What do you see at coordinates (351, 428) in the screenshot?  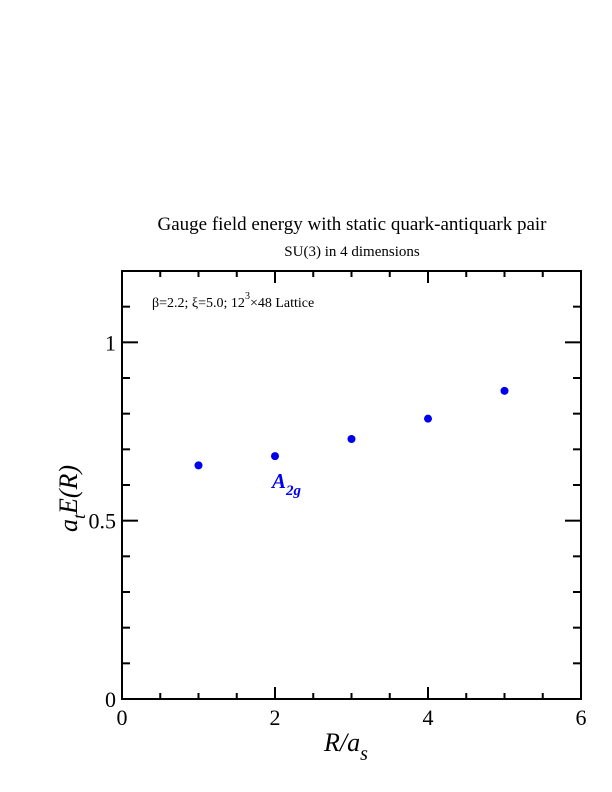 I see `data-points` at bounding box center [351, 428].